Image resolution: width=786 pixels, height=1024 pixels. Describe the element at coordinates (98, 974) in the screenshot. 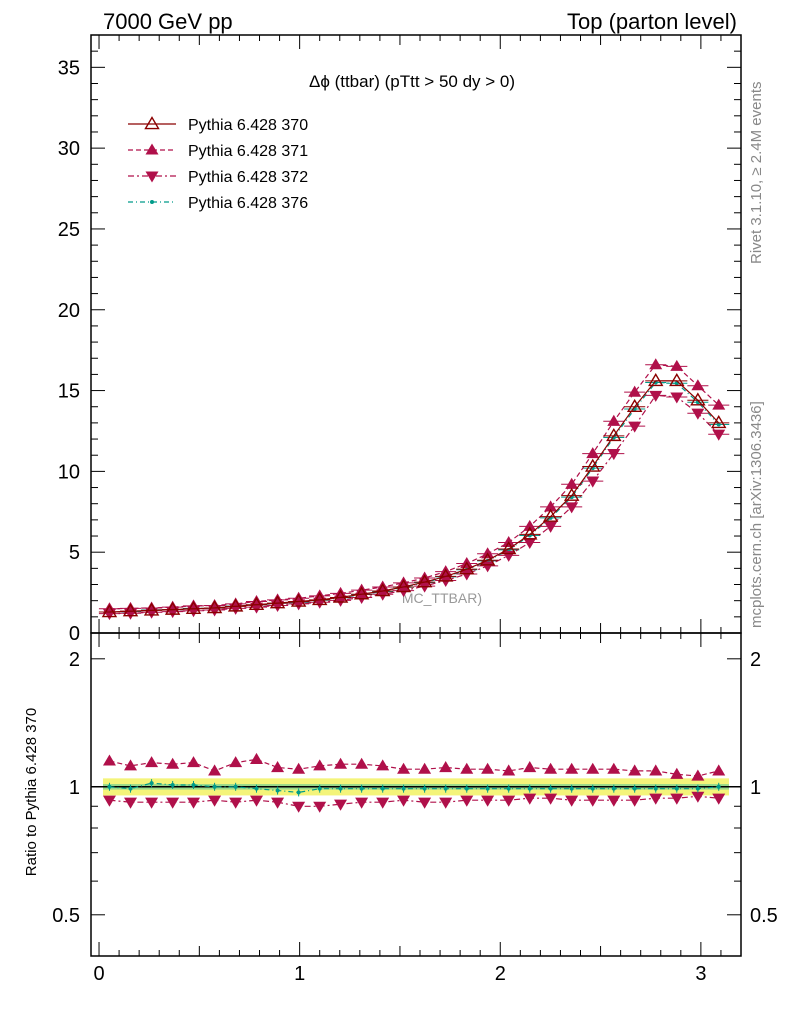

I see `x-tick-label: 0` at that location.